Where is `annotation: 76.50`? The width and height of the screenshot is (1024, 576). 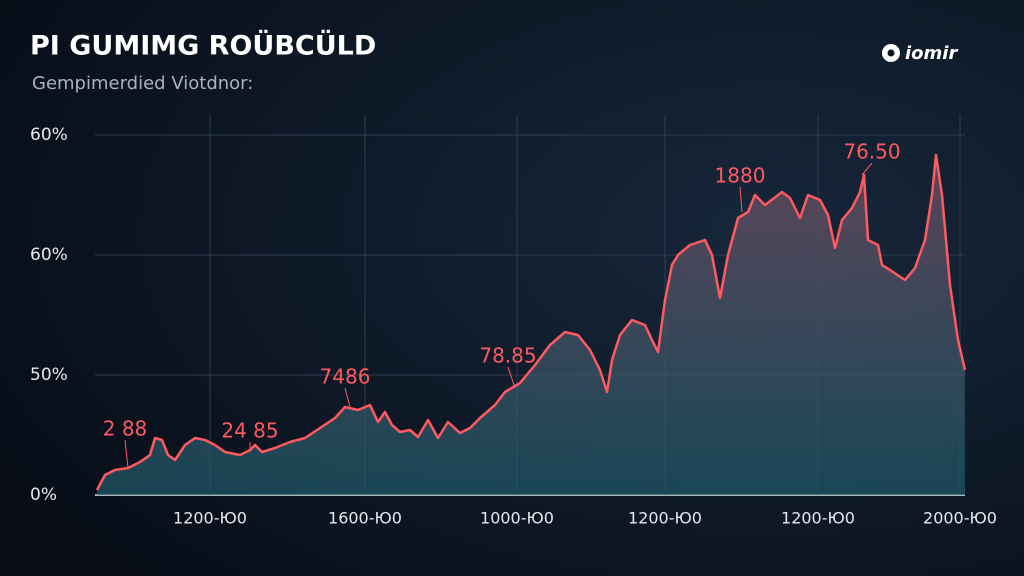
annotation: 76.50 is located at coordinates (871, 152).